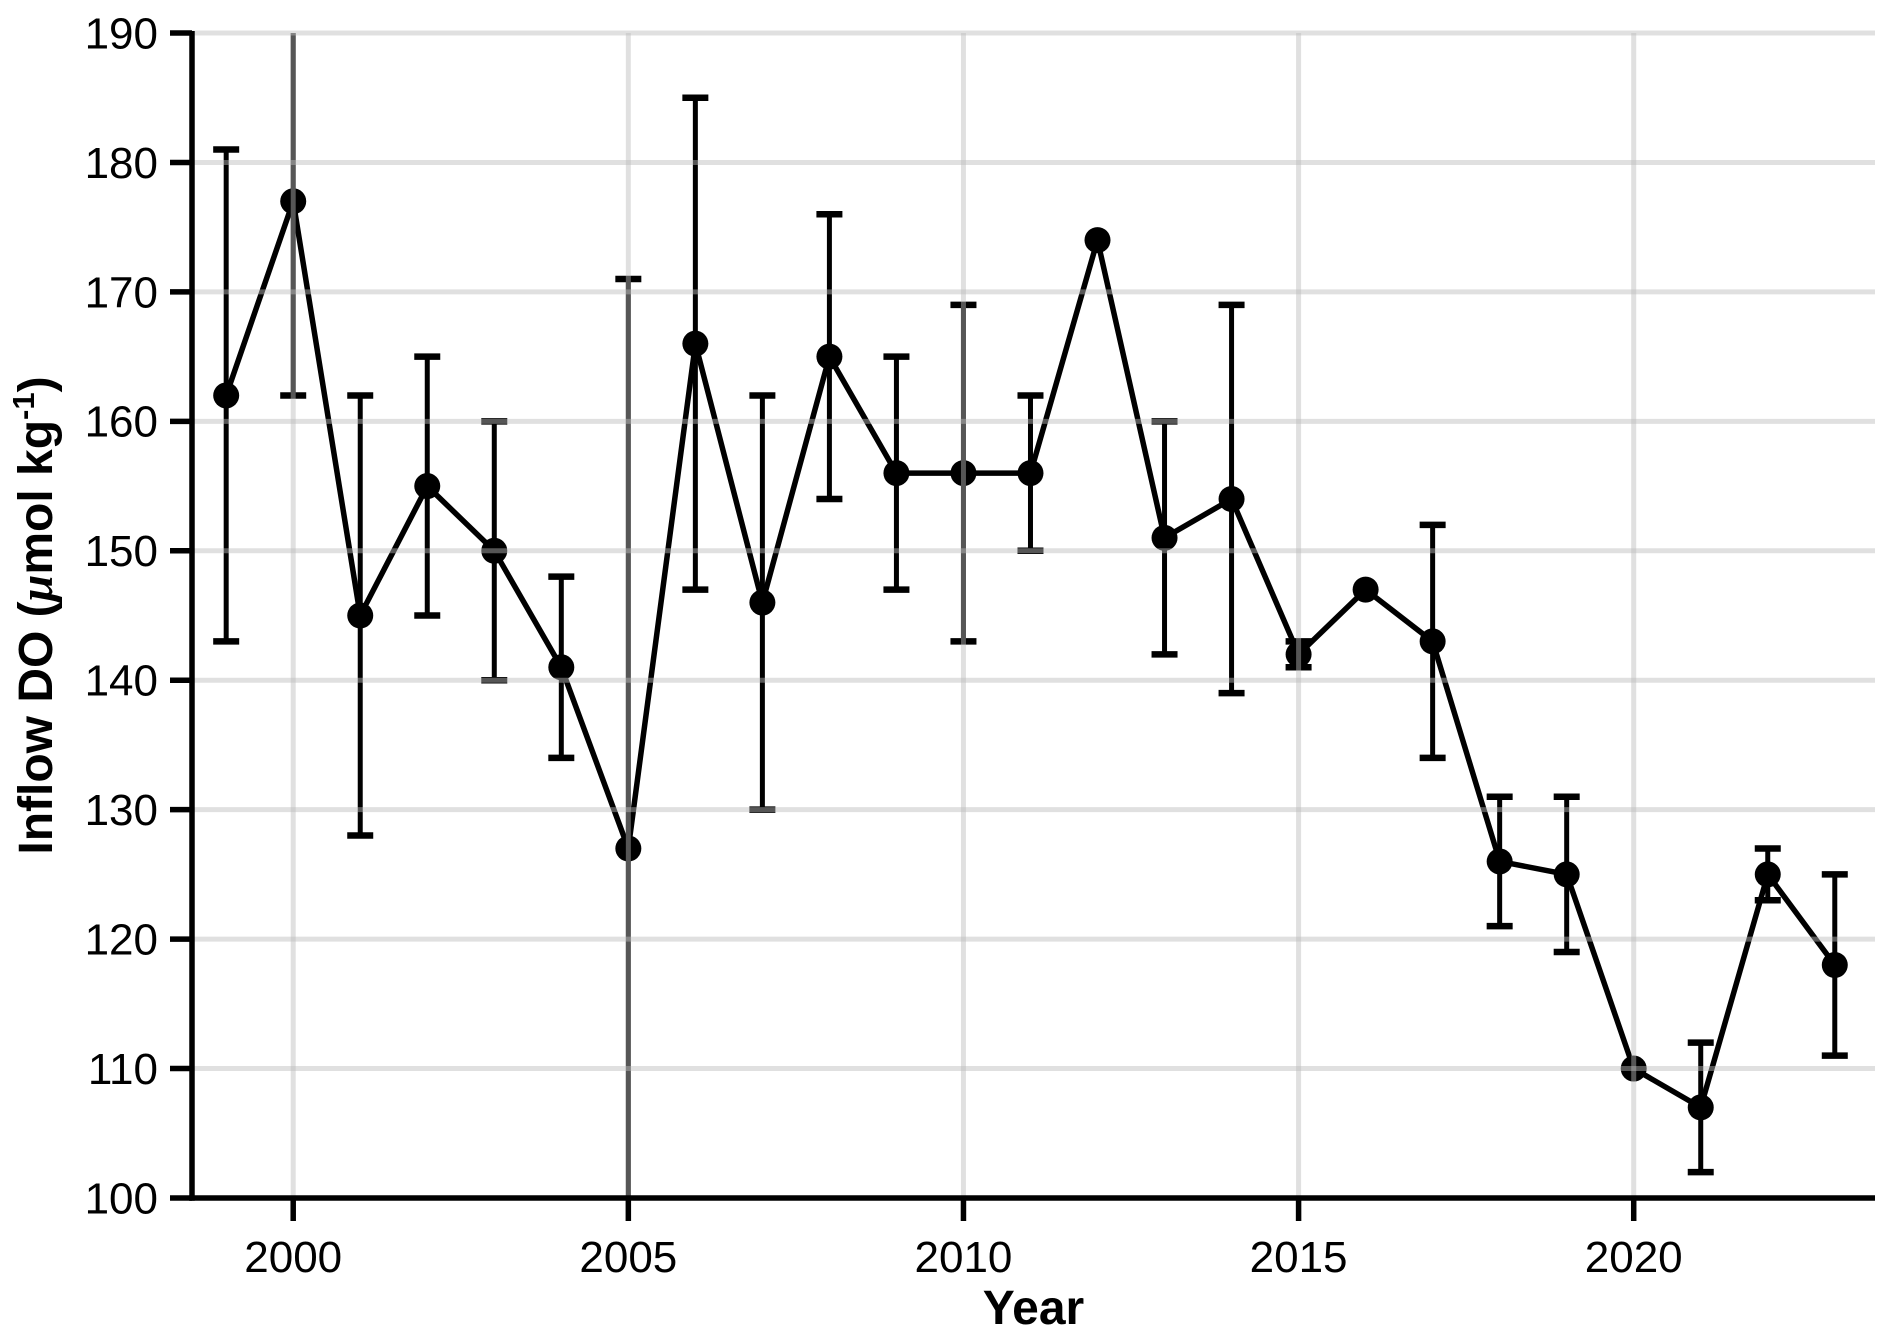 The height and width of the screenshot is (1339, 1891). I want to click on data-point-2008, so click(829, 356).